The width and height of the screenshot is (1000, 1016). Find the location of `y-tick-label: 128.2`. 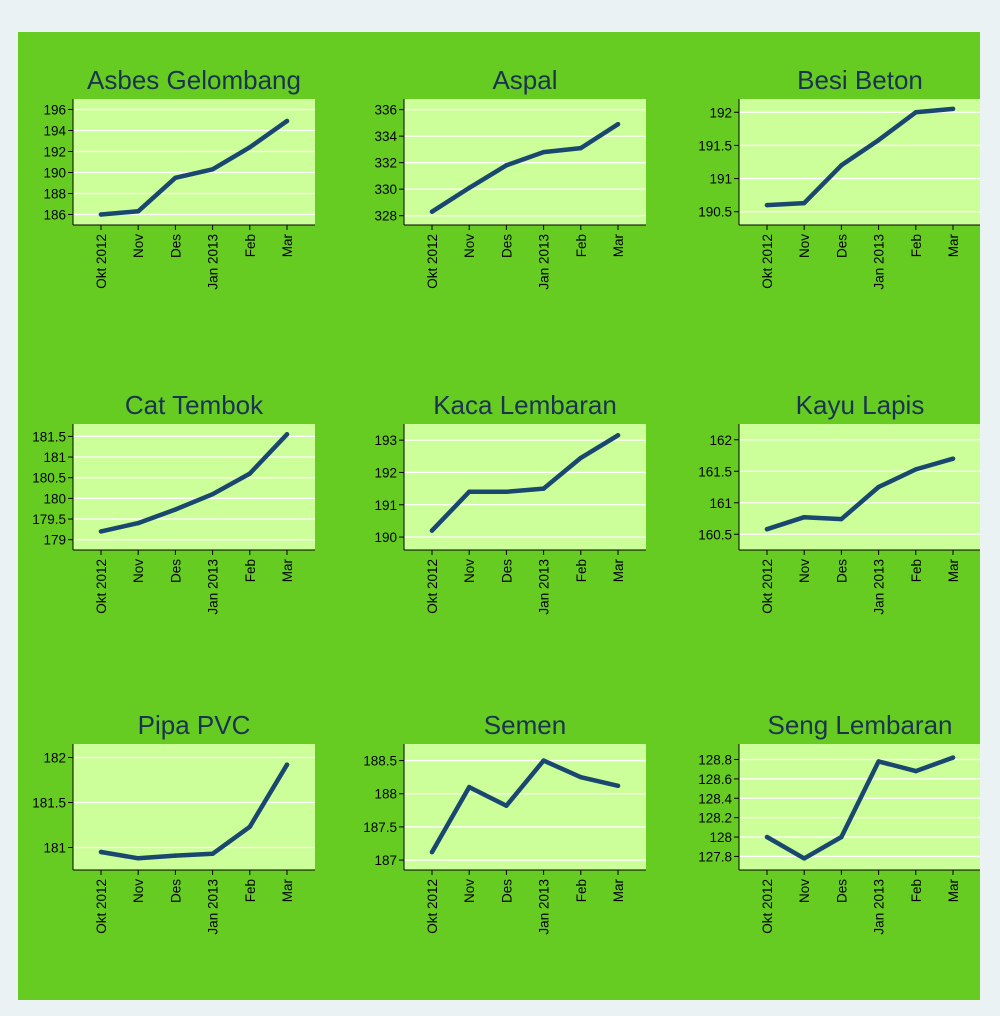

y-tick-label: 128.2 is located at coordinates (715, 818).